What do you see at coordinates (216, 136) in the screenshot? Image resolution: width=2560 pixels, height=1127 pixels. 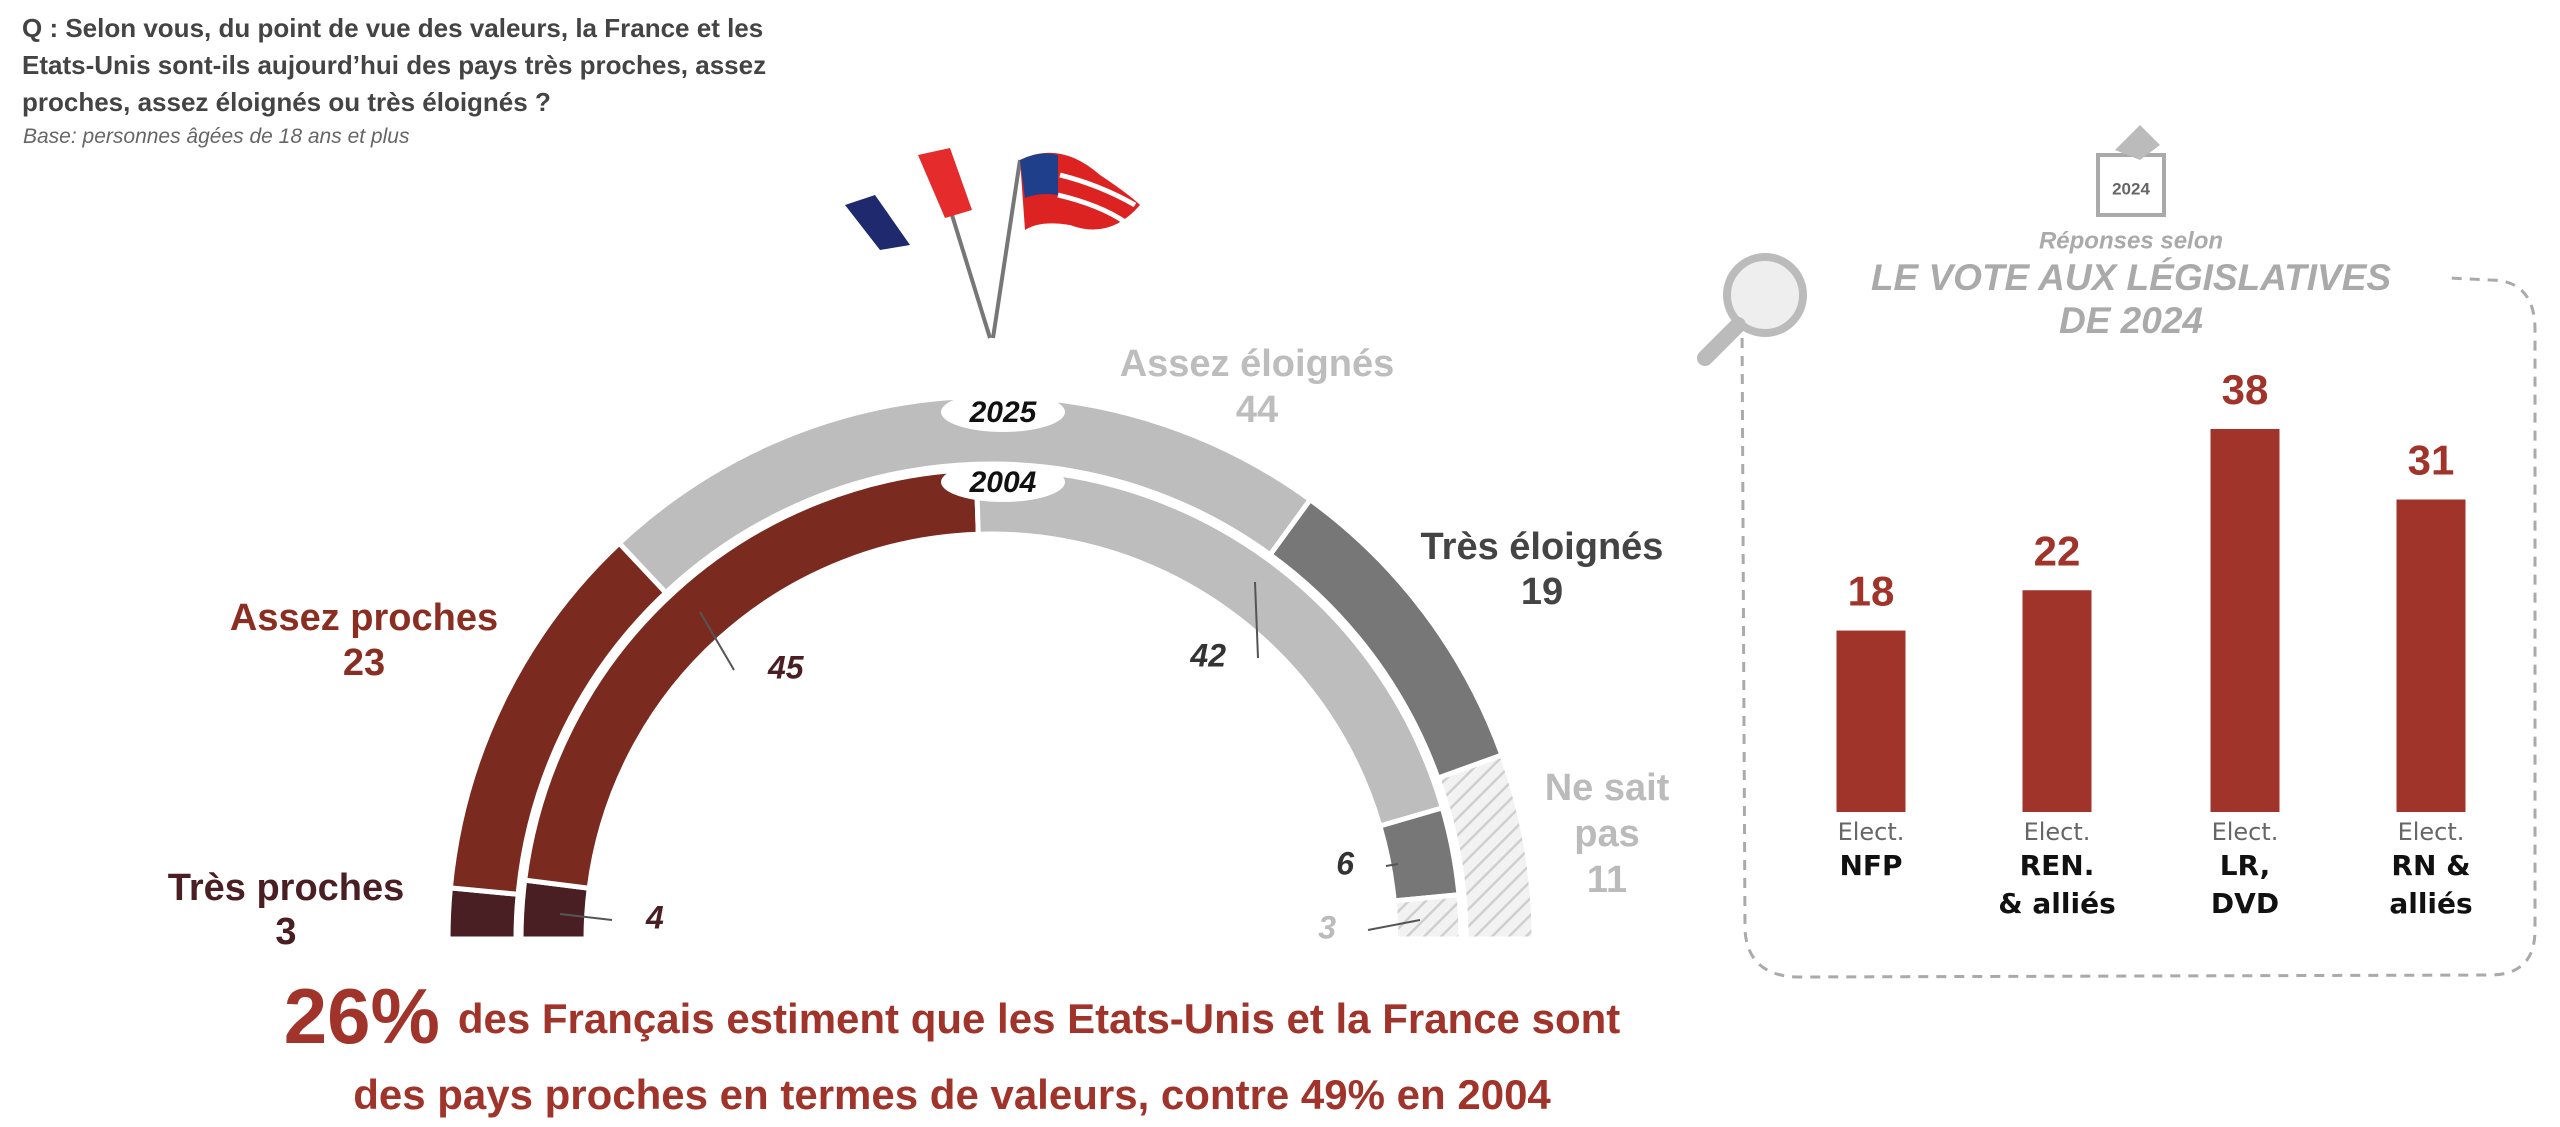 I see `base-note: Base: personnes âgées de 18 ans et plus` at bounding box center [216, 136].